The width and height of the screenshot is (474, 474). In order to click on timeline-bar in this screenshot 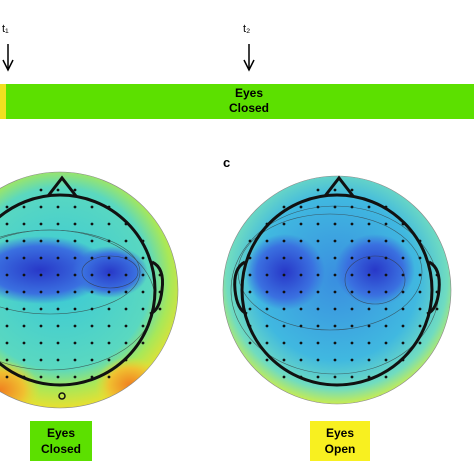, I will do `click(237, 101)`.